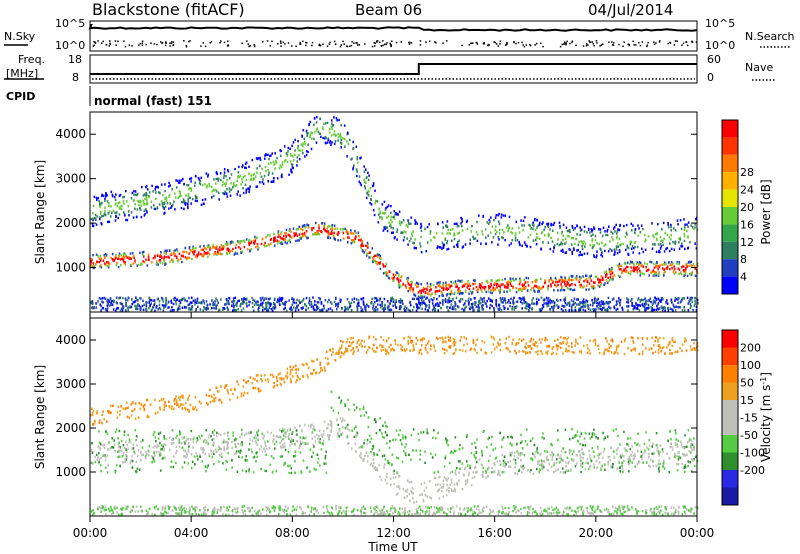 Image resolution: width=800 pixels, height=554 pixels. What do you see at coordinates (263, 509) in the screenshot?
I see `velocity-point` at bounding box center [263, 509].